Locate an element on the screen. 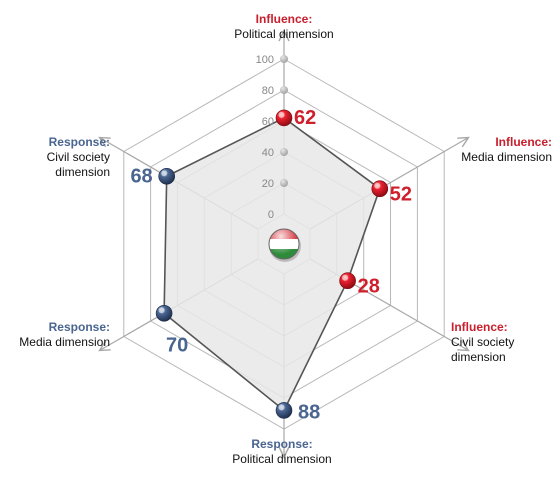 This screenshot has height=480, width=560. data-value-label: 88 is located at coordinates (309, 412).